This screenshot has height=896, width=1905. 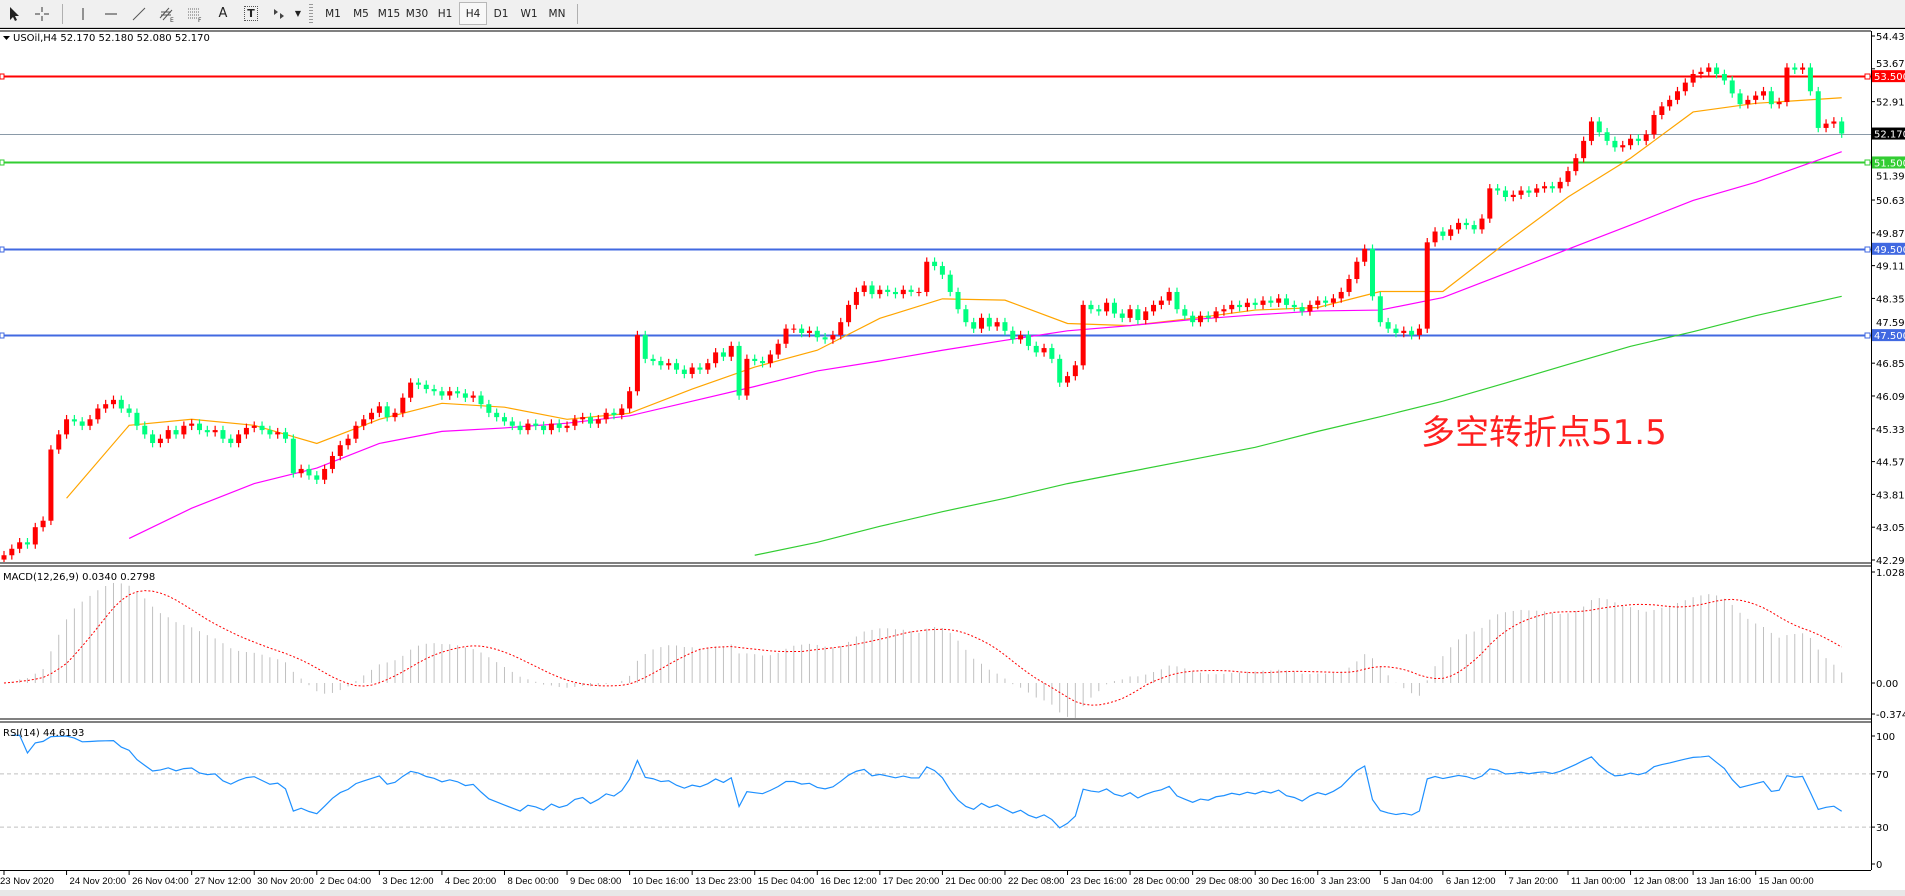 What do you see at coordinates (1882, 775) in the screenshot?
I see `rsi-tick-label: 70` at bounding box center [1882, 775].